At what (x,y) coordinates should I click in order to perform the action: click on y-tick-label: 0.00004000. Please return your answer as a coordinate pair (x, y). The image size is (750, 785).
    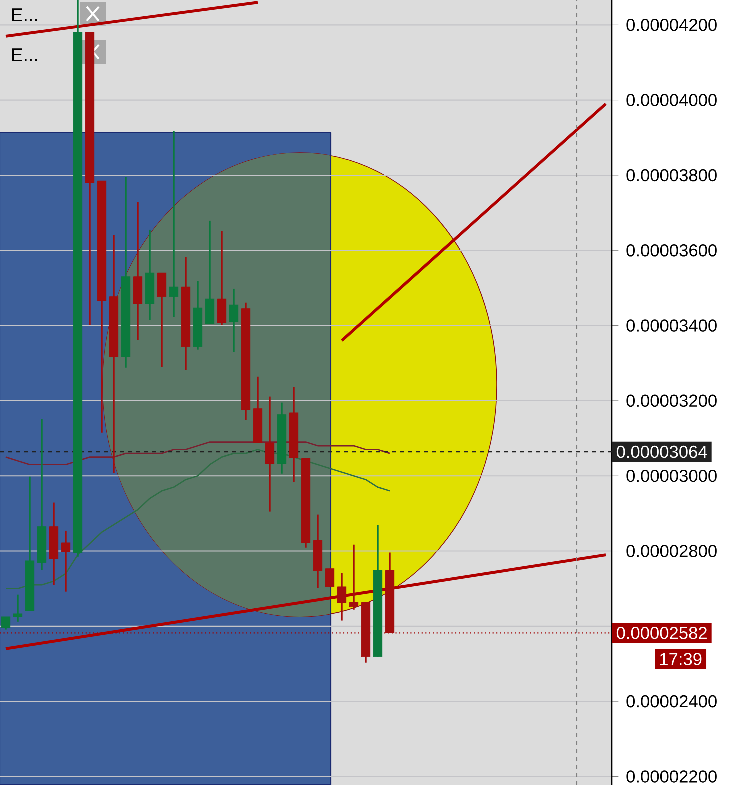
    Looking at the image, I should click on (671, 100).